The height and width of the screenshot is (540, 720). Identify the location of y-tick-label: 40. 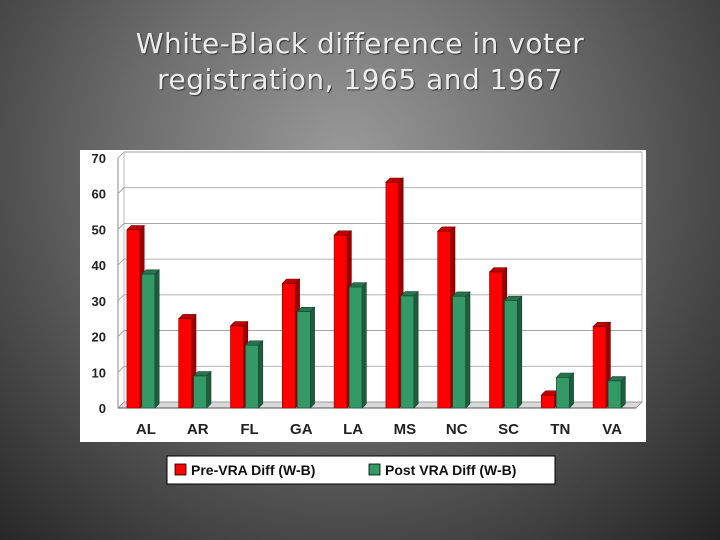
(99, 265).